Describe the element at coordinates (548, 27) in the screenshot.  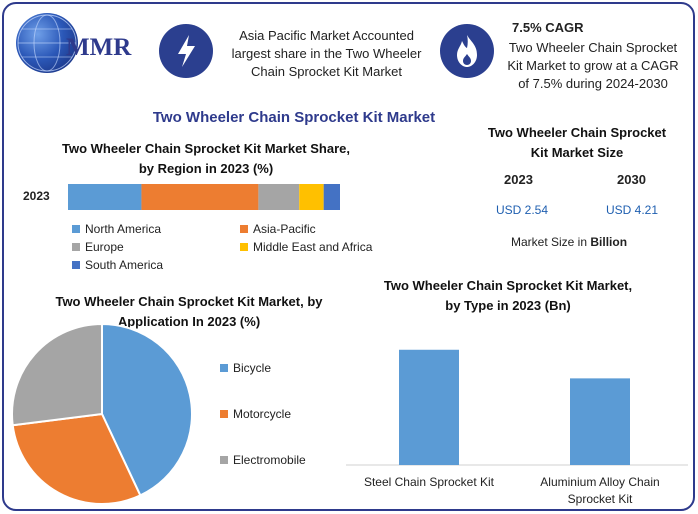
I see `cagr-label: 7.5% CAGR` at that location.